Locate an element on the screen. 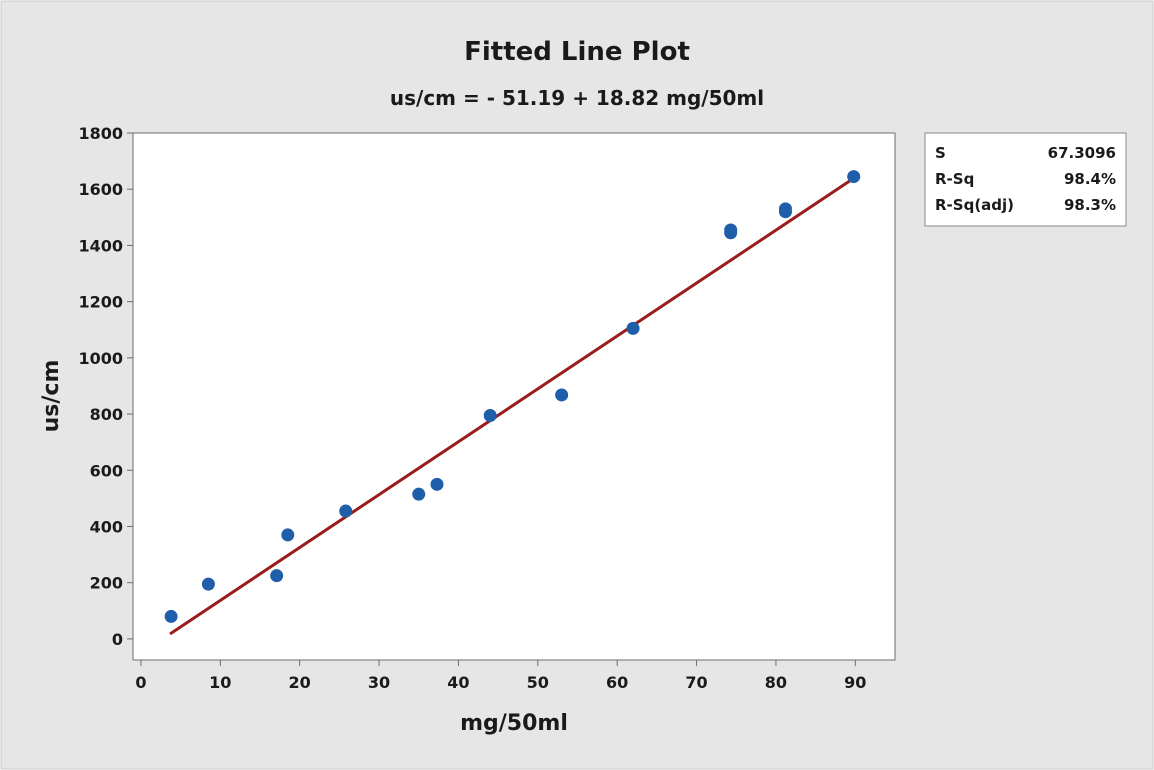 This screenshot has height=770, width=1154. x-tick-label: 50 is located at coordinates (538, 682).